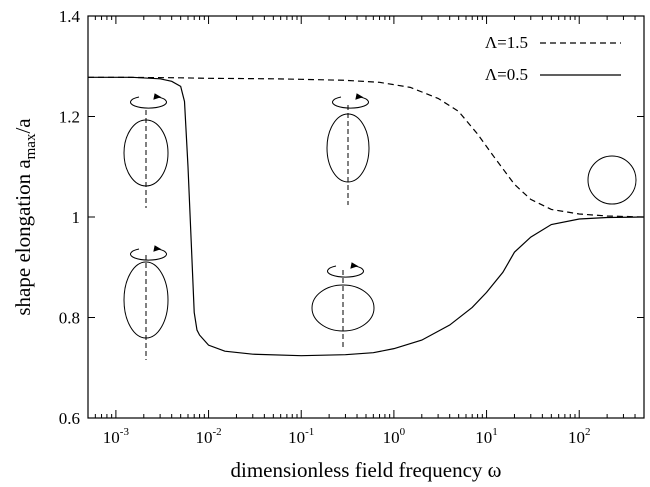  I want to click on x-tick-label-1: 10⁻², so click(208, 436).